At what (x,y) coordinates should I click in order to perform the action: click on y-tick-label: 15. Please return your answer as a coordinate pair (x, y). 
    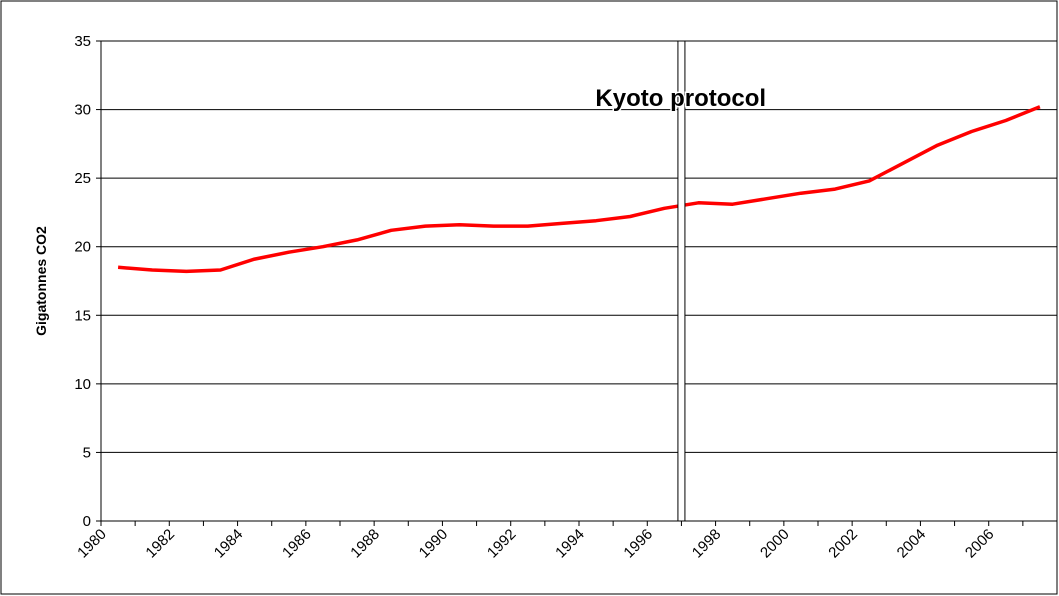
    Looking at the image, I should click on (82, 315).